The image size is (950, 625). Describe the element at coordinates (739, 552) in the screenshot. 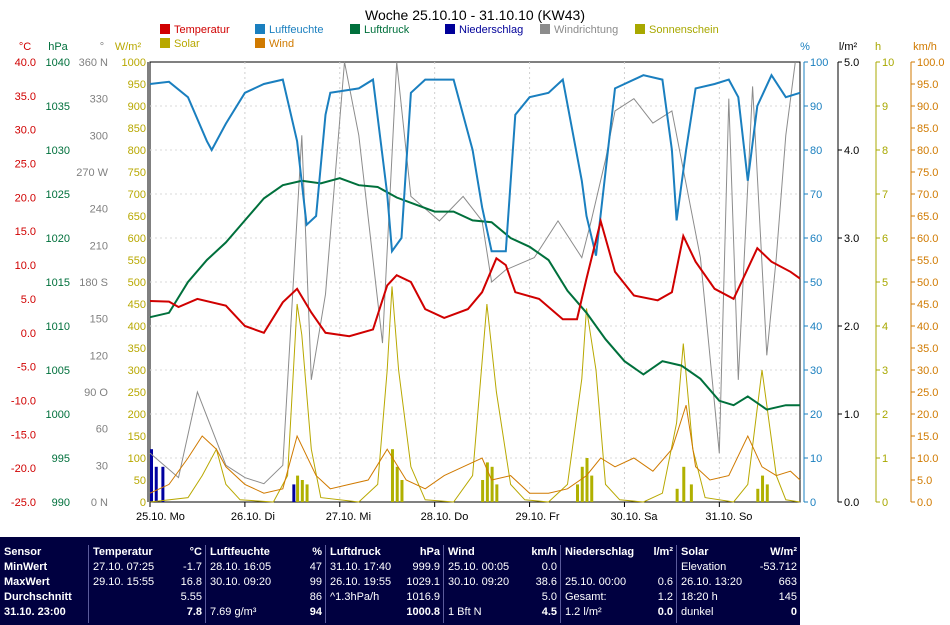

I see `summary-row: Solar W/m²` at that location.